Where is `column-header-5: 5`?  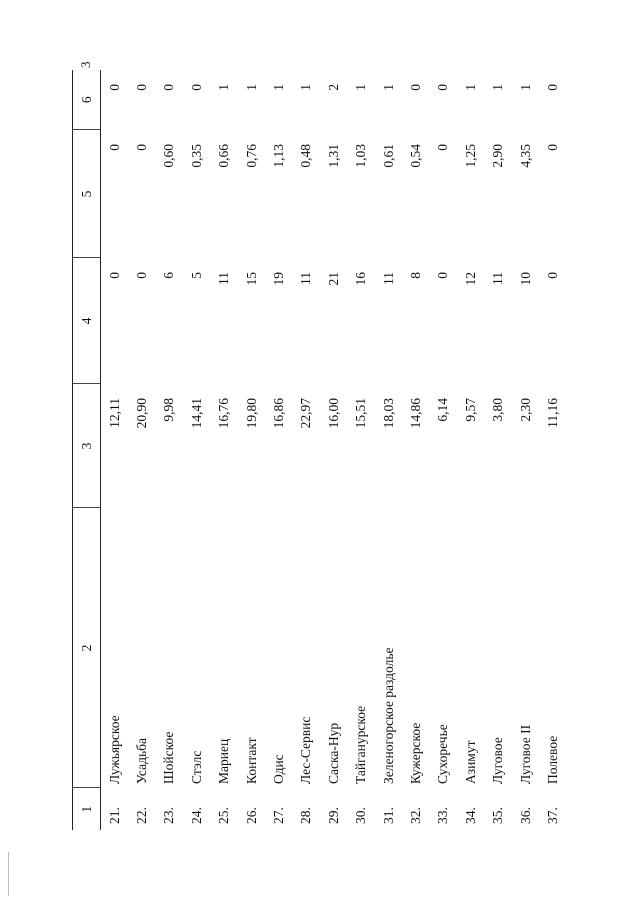
column-header-5: 5 is located at coordinates (86, 194).